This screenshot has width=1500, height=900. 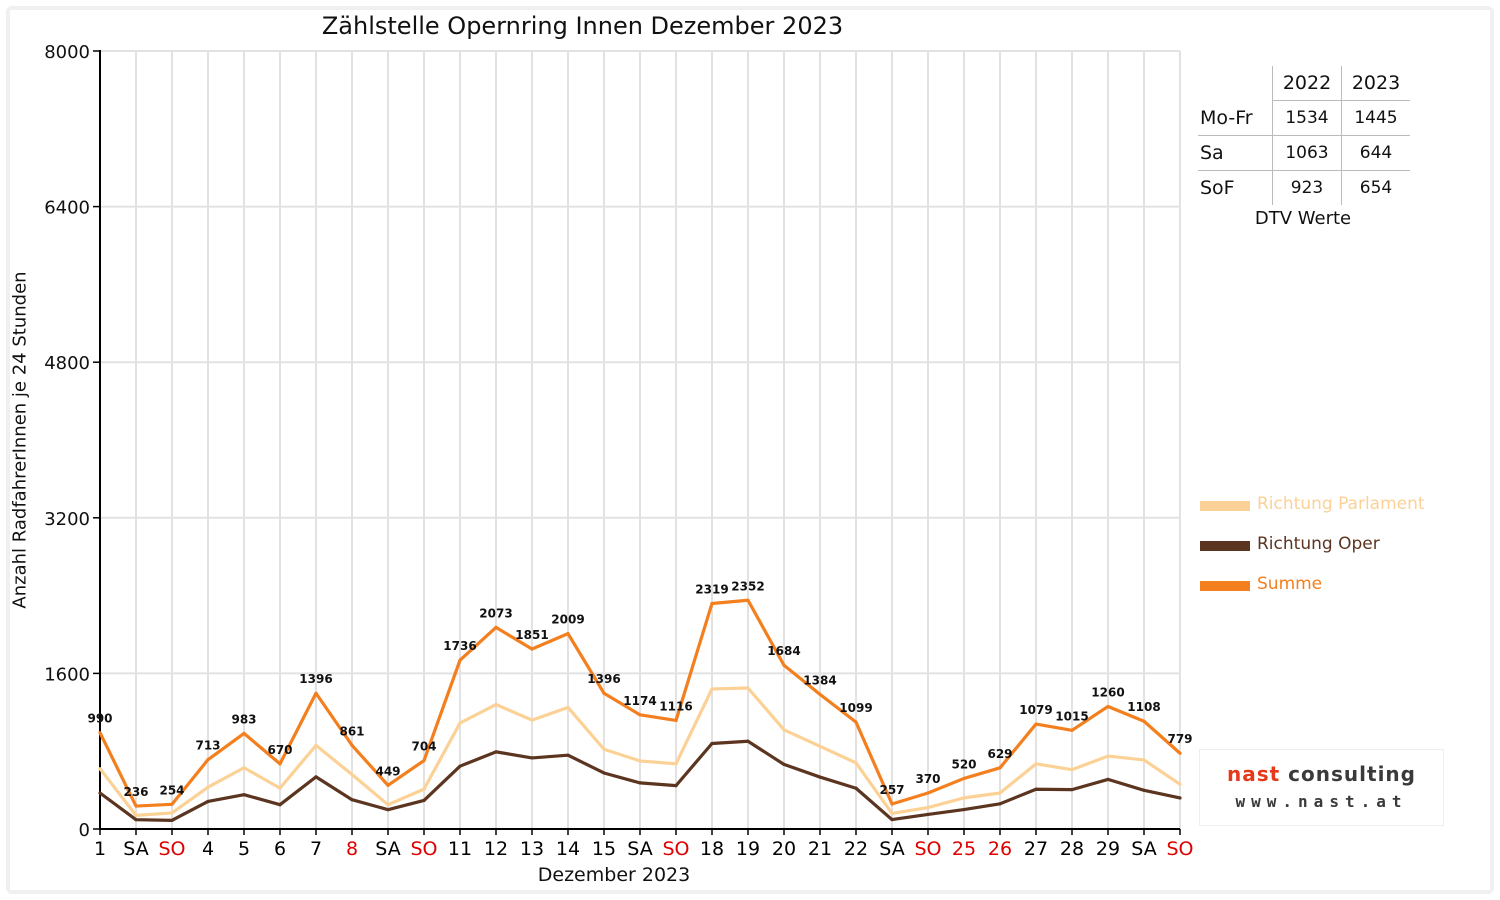 What do you see at coordinates (963, 764) in the screenshot?
I see `data-label: 520` at bounding box center [963, 764].